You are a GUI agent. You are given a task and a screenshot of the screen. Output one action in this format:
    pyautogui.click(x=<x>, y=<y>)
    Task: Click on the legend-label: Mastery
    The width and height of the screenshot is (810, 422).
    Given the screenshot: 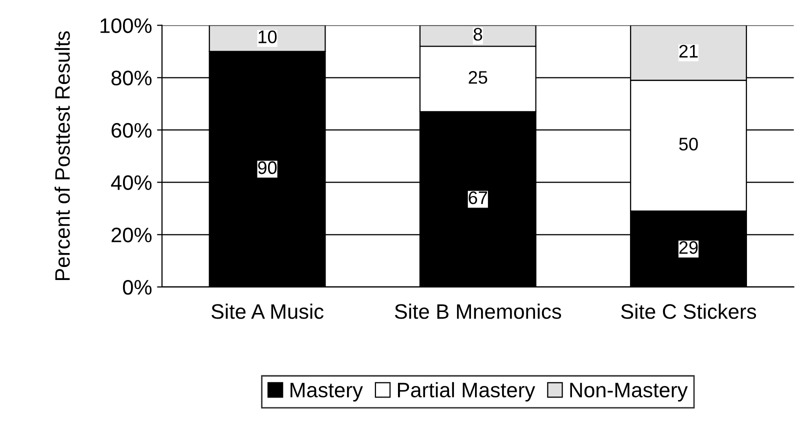 What is the action you would take?
    pyautogui.click(x=326, y=392)
    